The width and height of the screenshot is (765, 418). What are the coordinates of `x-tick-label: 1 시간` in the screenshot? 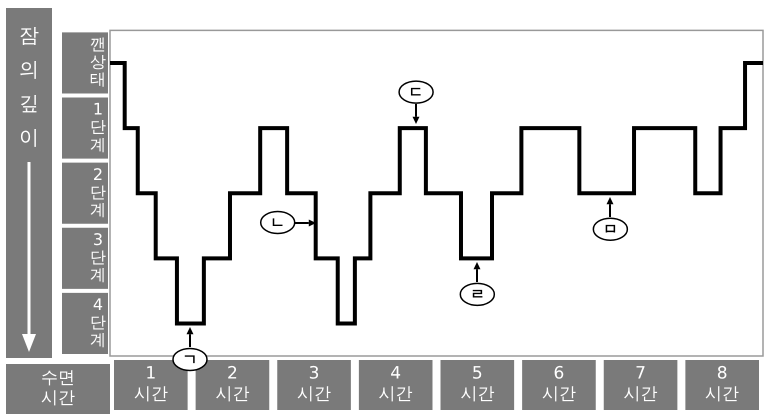 It's located at (151, 384).